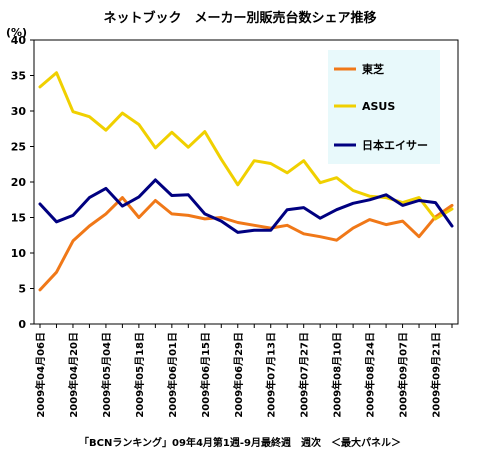 Image resolution: width=478 pixels, height=456 pixels. I want to click on x-tick-label: 2009年05月04日, so click(106, 375).